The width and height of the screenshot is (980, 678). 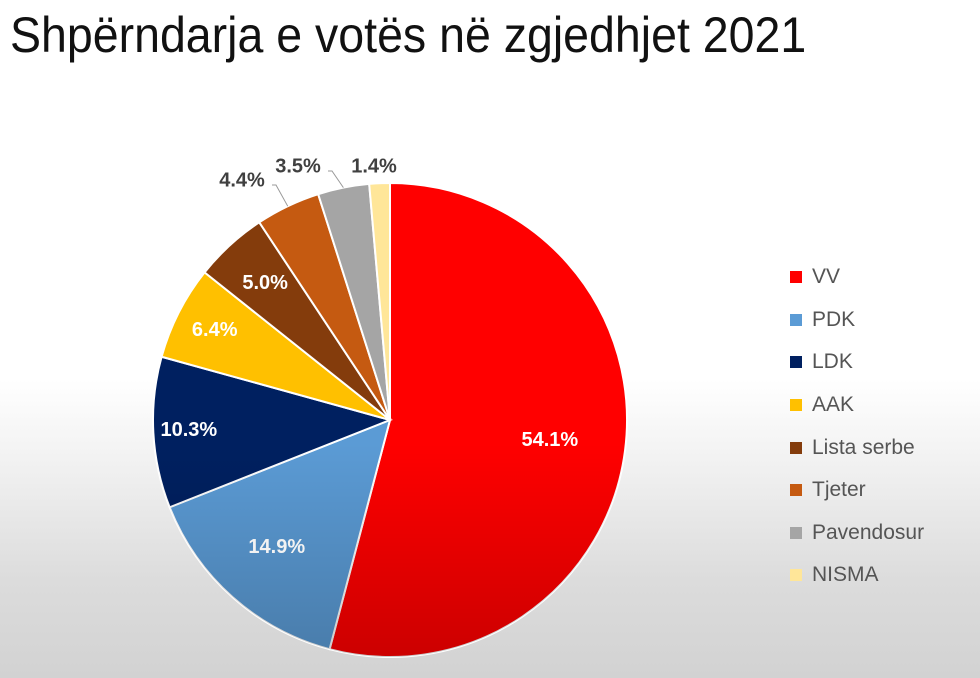 I want to click on legend-swatch-tjeter, so click(x=796, y=490).